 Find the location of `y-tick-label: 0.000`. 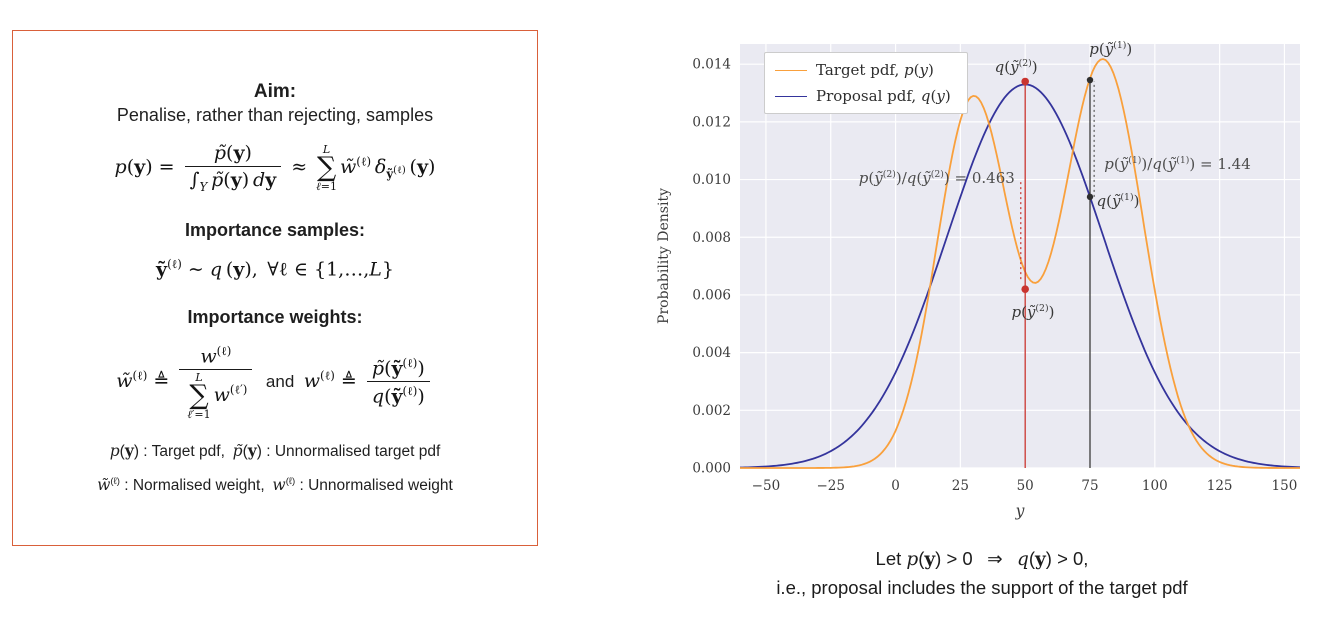

y-tick-label: 0.000 is located at coordinates (711, 469).